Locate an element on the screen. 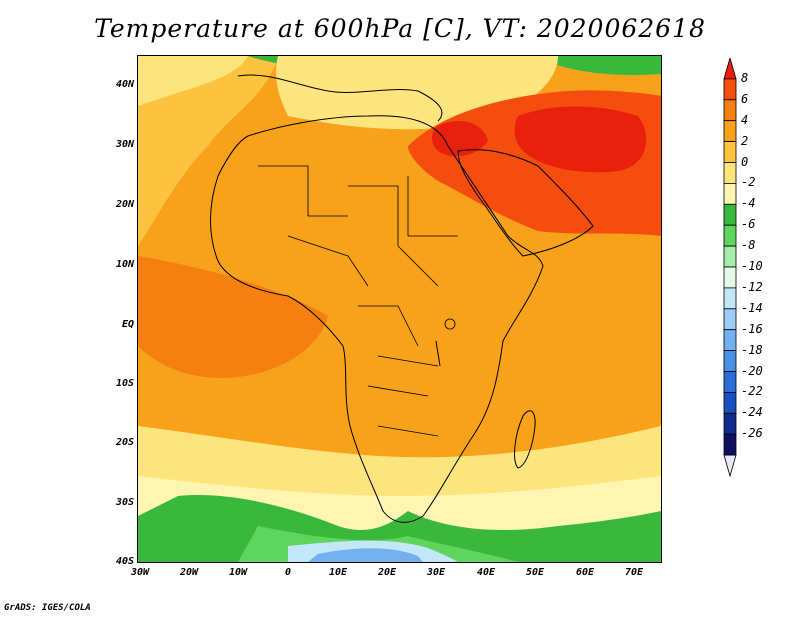 The image size is (800, 618). colorbar-label: -20 is located at coordinates (752, 370).